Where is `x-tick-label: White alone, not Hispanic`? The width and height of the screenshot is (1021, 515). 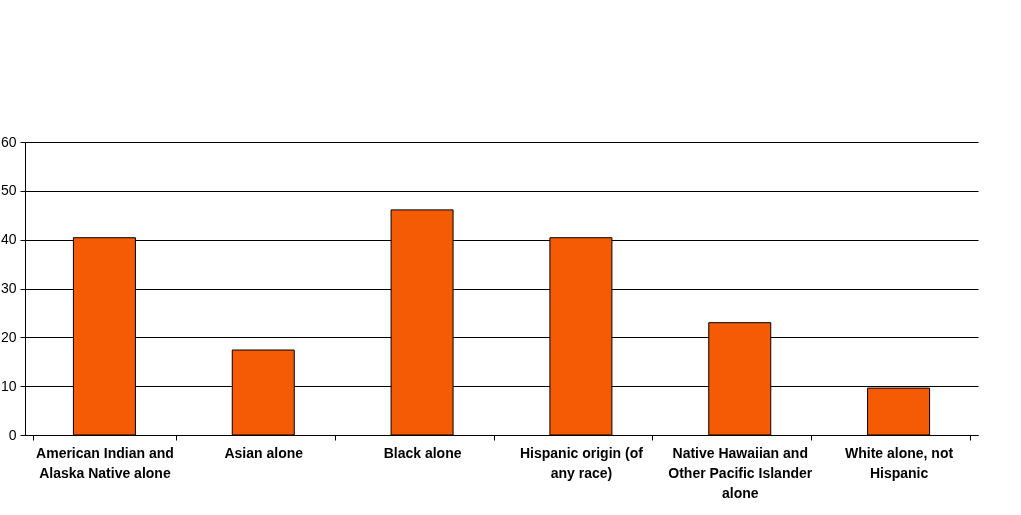
x-tick-label: White alone, not Hispanic is located at coordinates (899, 462).